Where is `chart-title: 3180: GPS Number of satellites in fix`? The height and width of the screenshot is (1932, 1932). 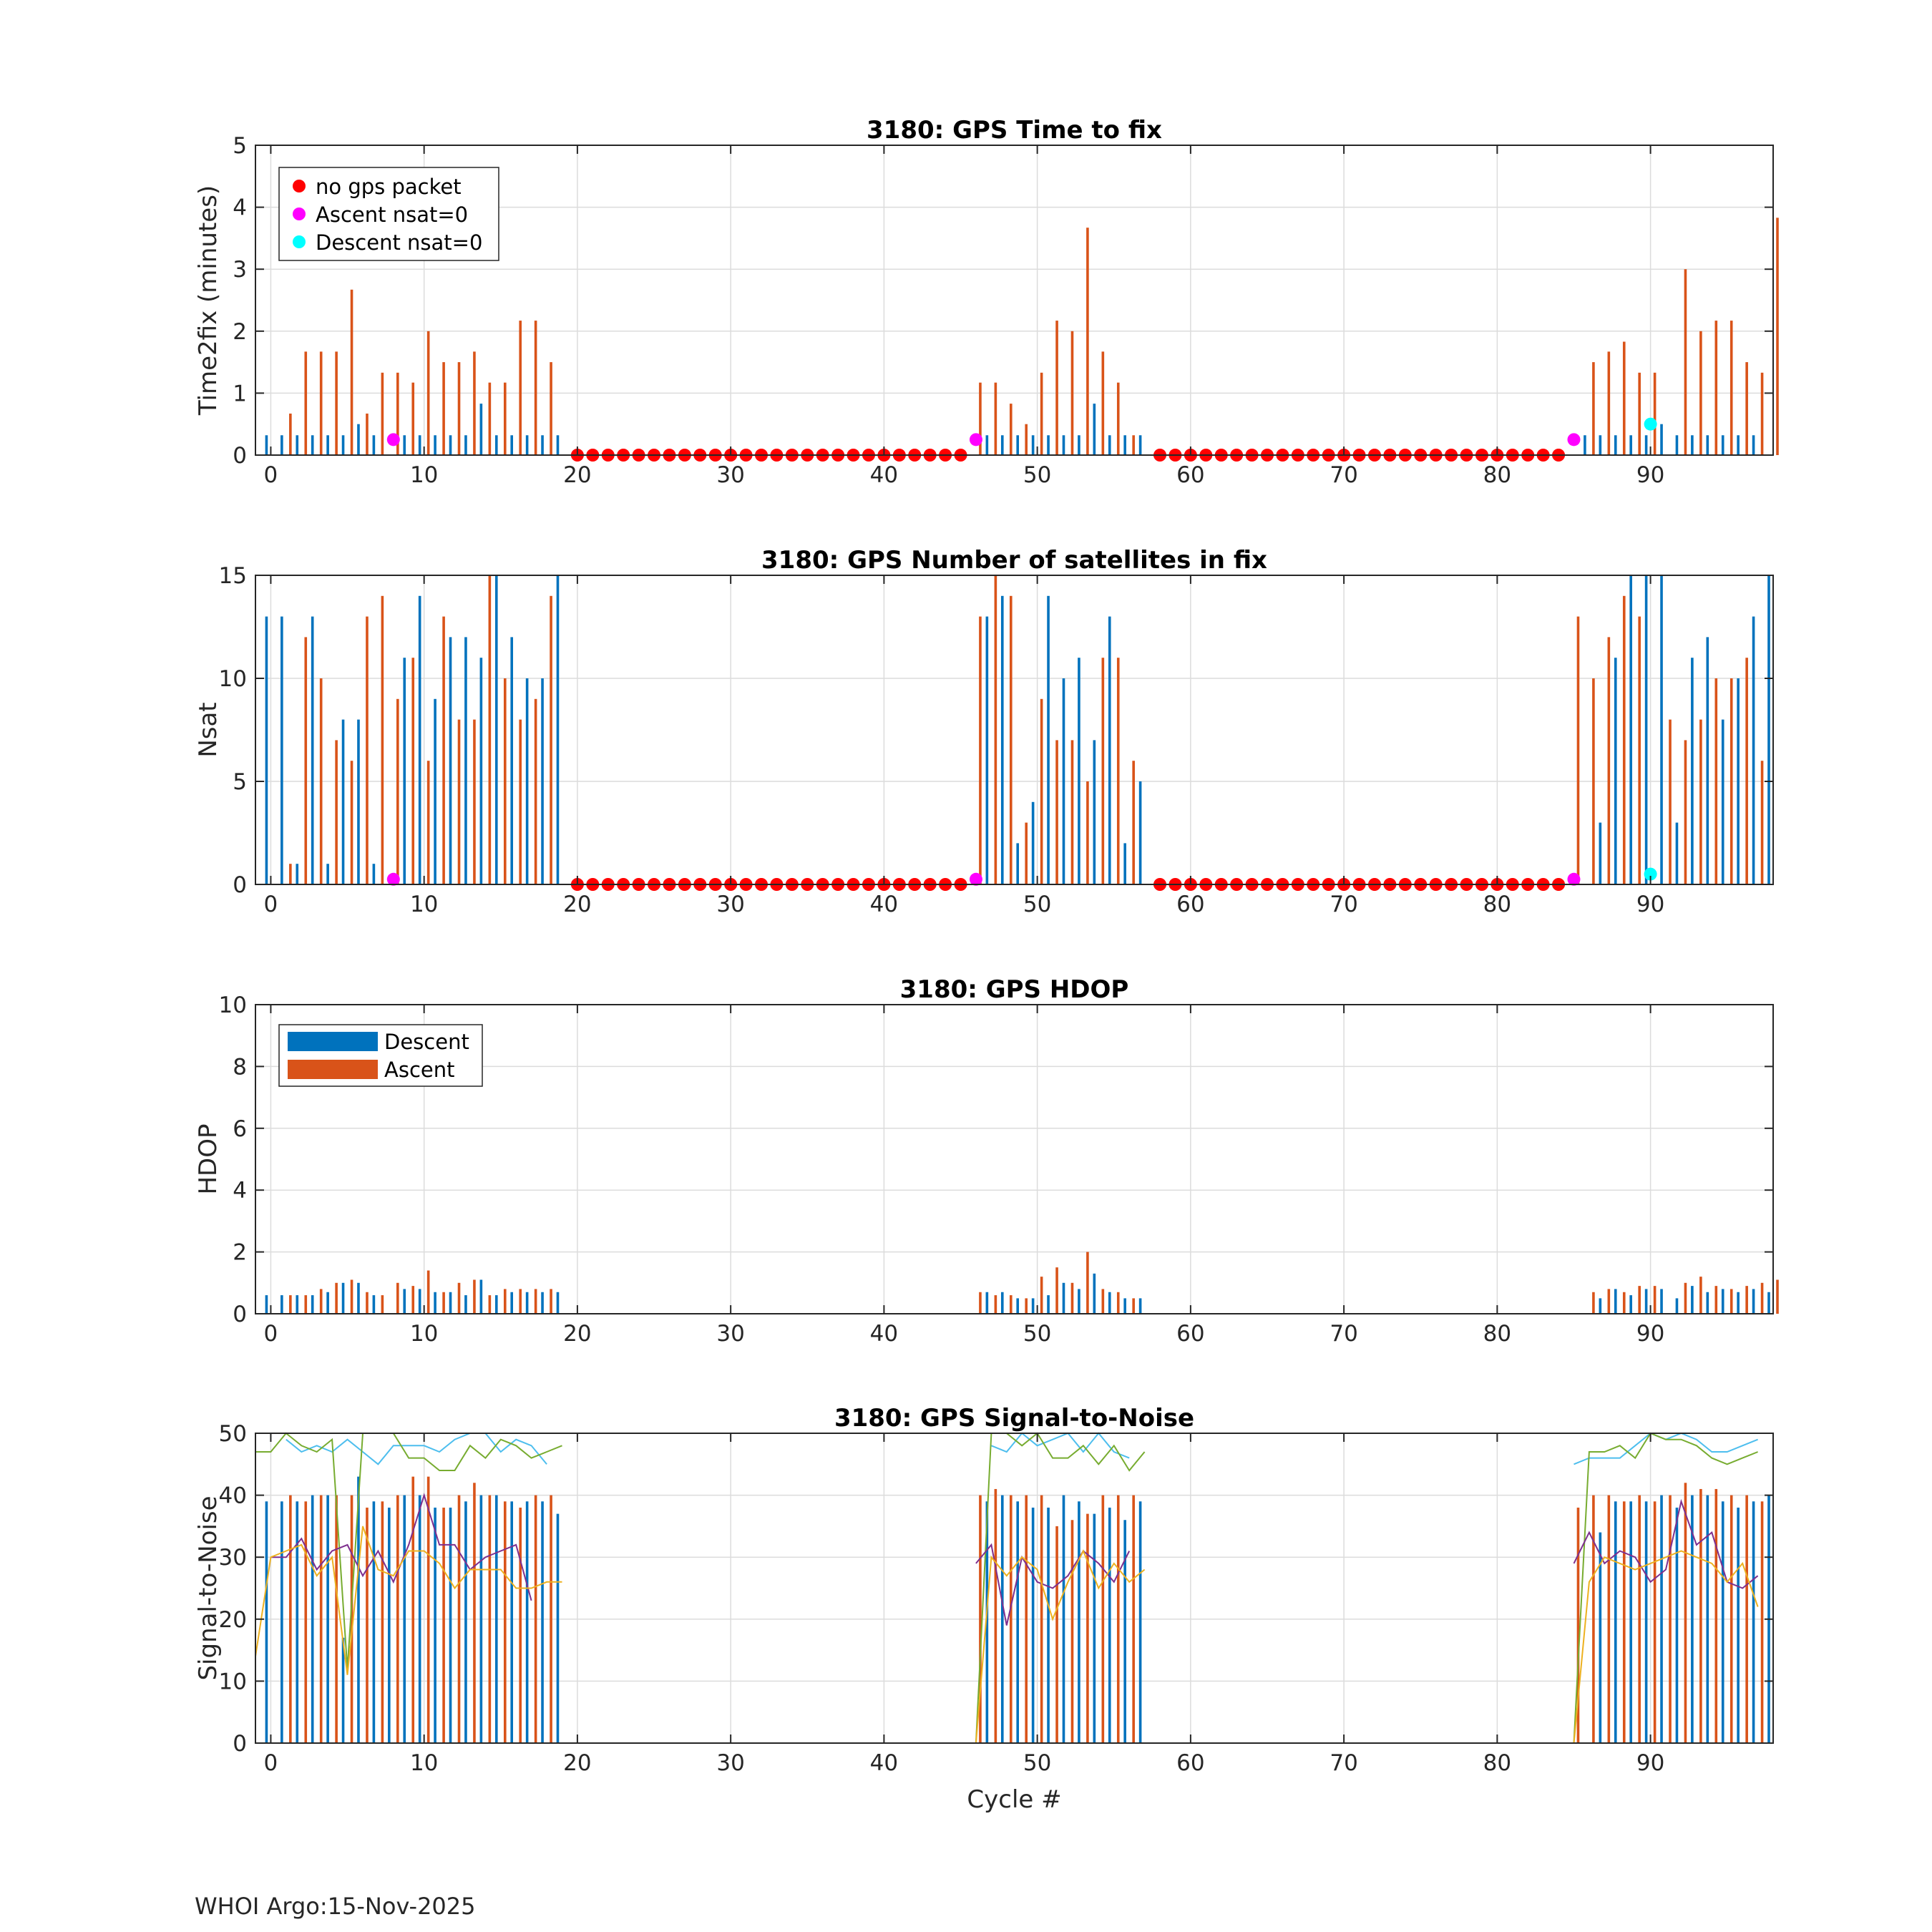
chart-title: 3180: GPS Number of satellites in fix is located at coordinates (1014, 560).